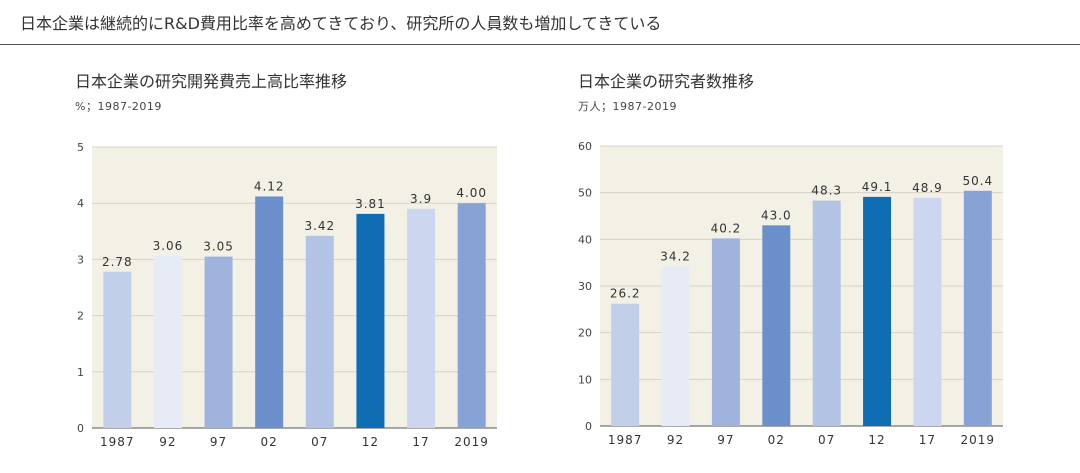  Describe the element at coordinates (877, 187) in the screenshot. I see `data-label: 49.1` at that location.